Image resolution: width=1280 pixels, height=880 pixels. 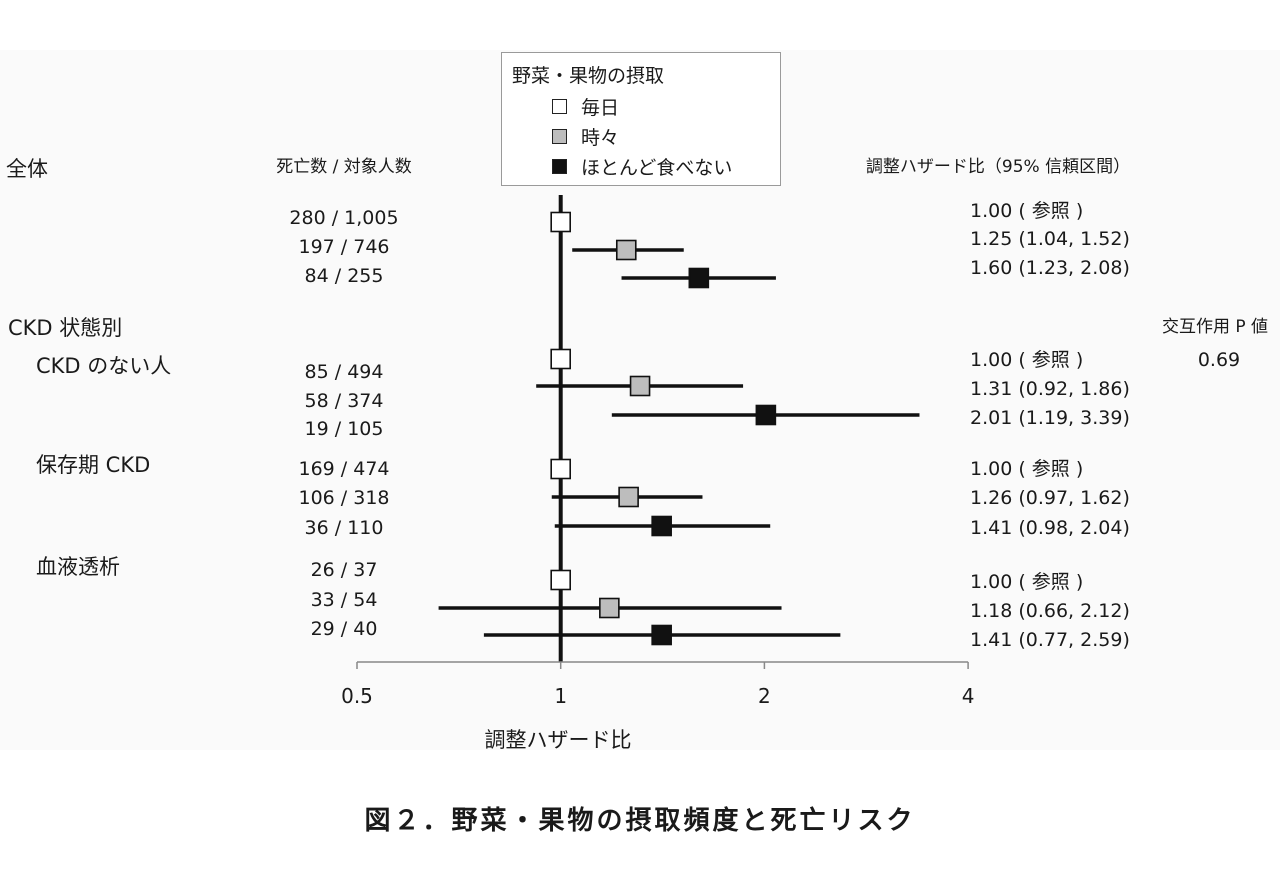 What do you see at coordinates (1050, 418) in the screenshot?
I see `hr-label-1-2: 2.01 (1.19, 3.39)` at bounding box center [1050, 418].